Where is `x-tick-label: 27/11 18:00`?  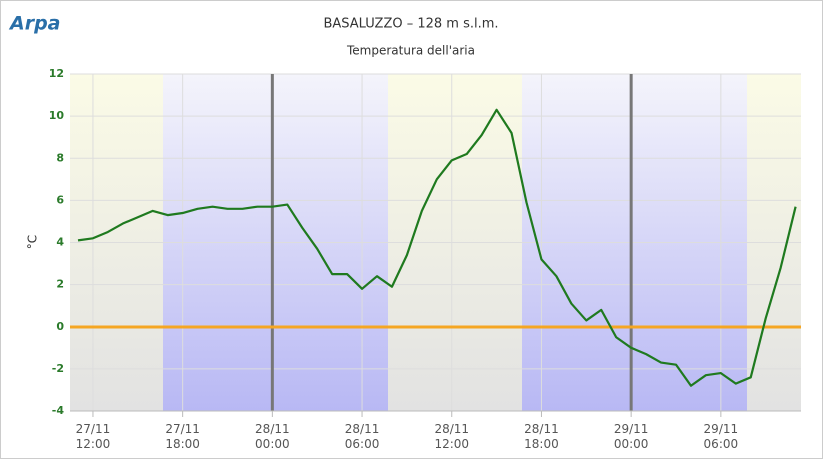
x-tick-label: 27/11 18:00 is located at coordinates (182, 436).